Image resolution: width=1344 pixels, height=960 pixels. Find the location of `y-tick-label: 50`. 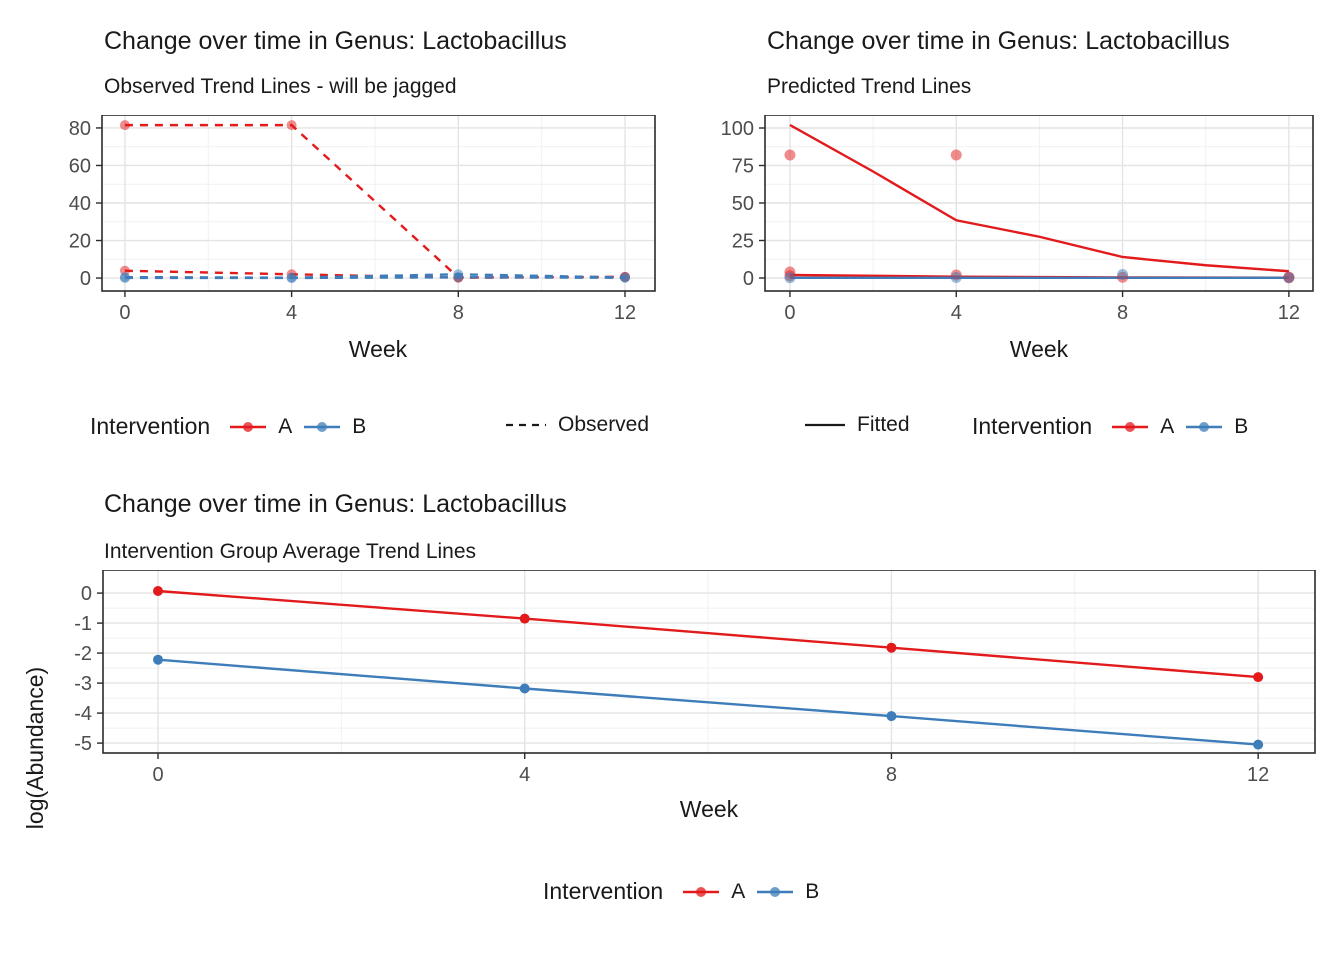

y-tick-label: 50 is located at coordinates (743, 204).